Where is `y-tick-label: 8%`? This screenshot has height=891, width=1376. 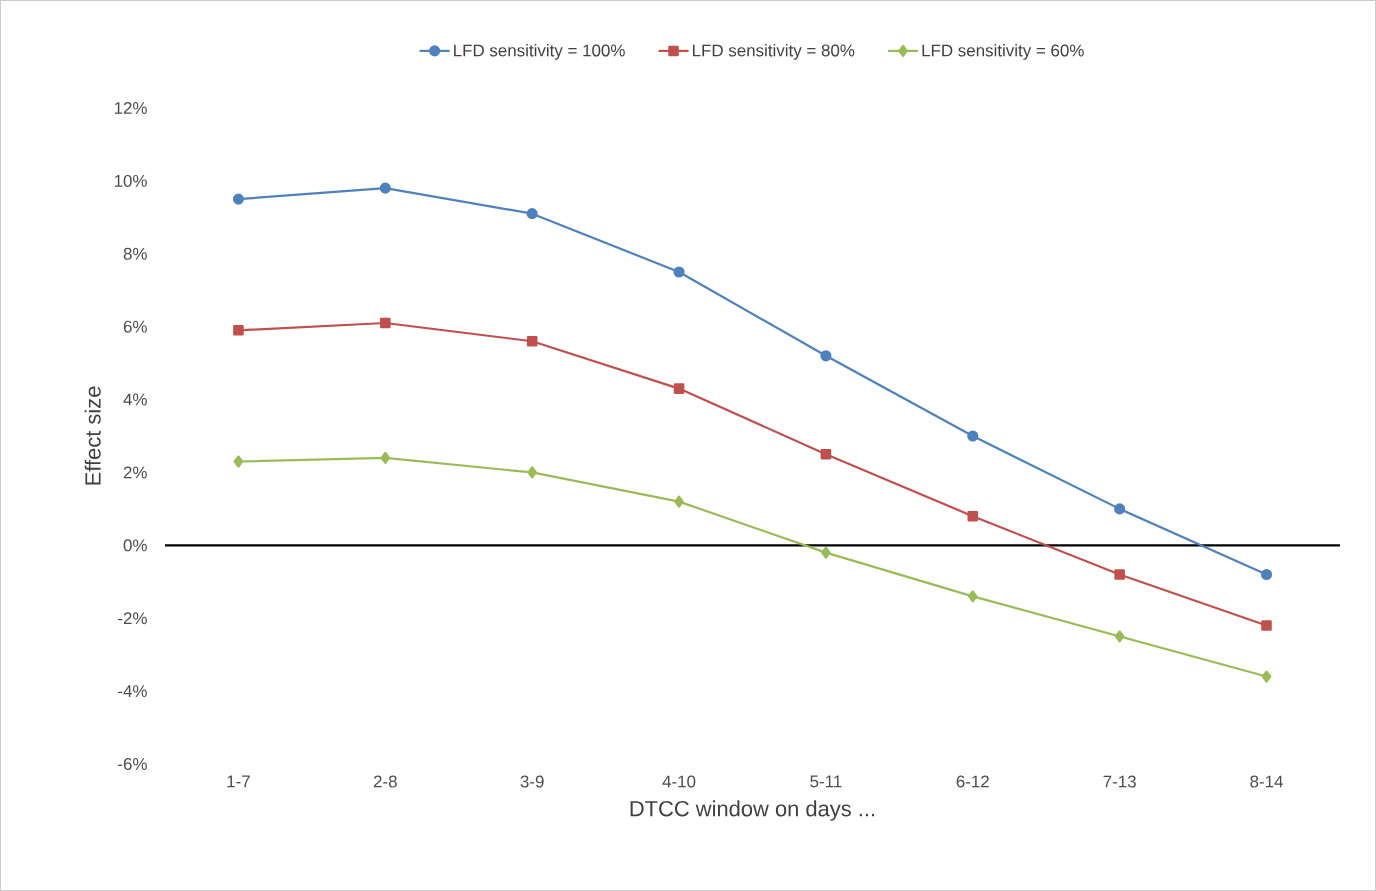
y-tick-label: 8% is located at coordinates (135, 253).